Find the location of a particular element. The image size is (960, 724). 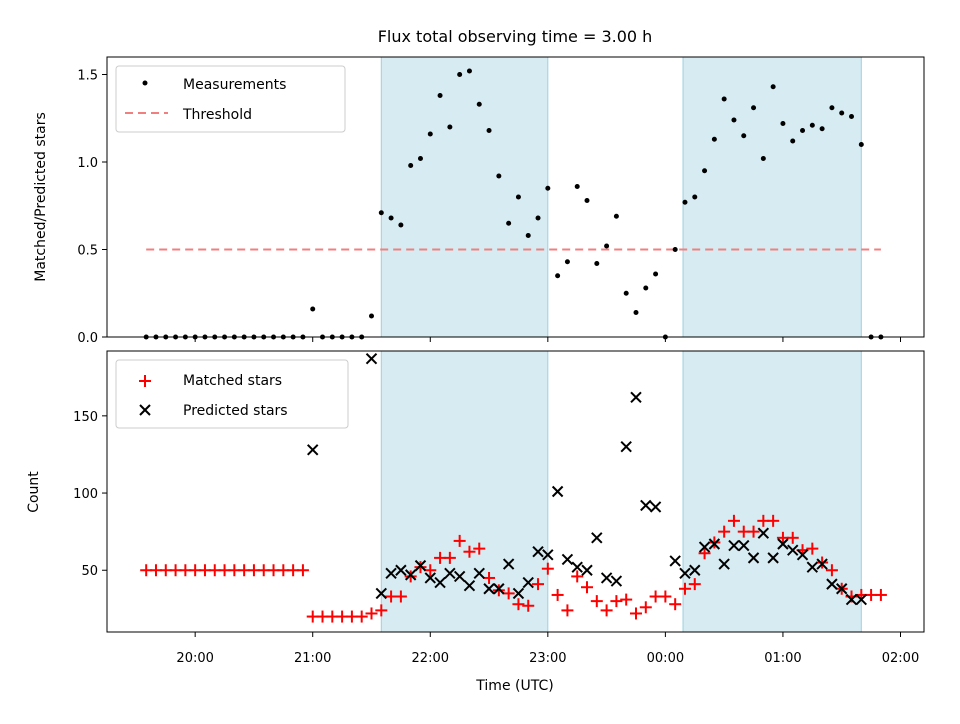

bottom-y-ticks: 50 100 150 is located at coordinates (90, 494).